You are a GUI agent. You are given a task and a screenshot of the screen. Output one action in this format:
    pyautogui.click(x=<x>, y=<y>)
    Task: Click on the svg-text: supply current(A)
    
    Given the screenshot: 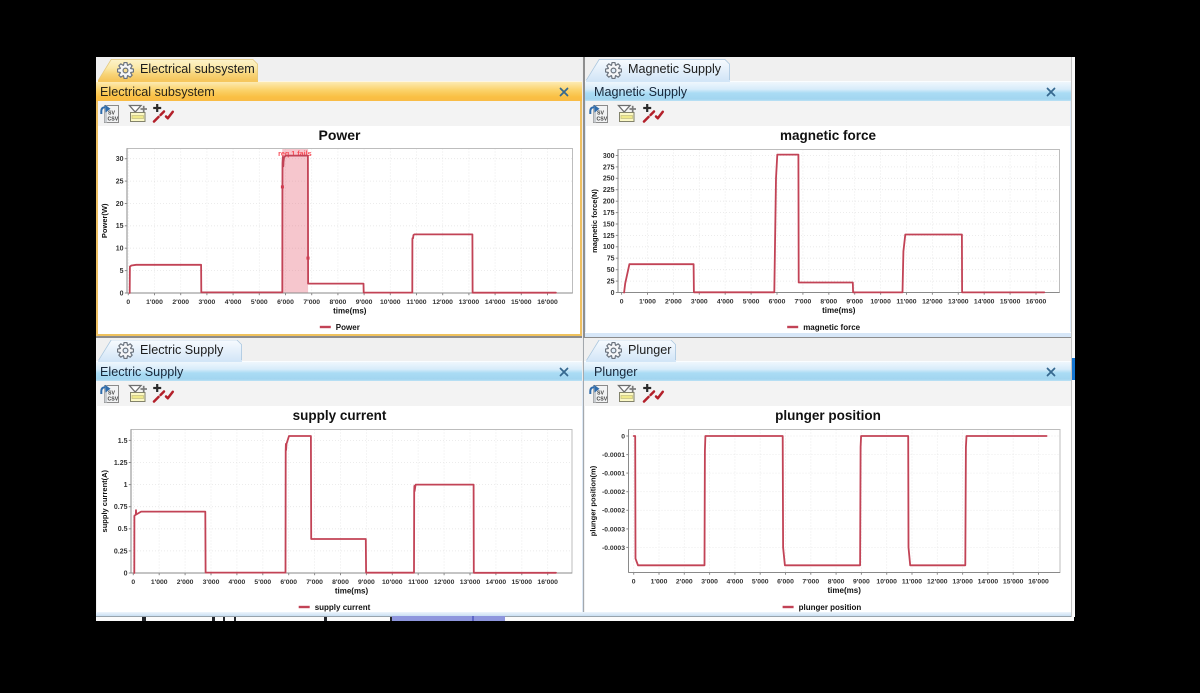 What is the action you would take?
    pyautogui.click(x=104, y=500)
    